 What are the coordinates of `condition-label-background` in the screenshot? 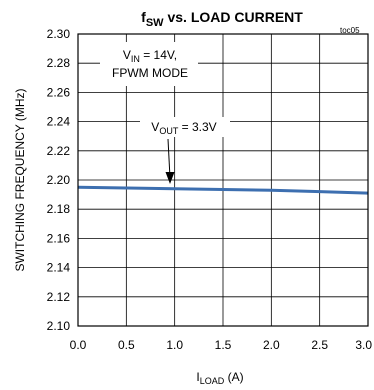 It's located at (149, 64).